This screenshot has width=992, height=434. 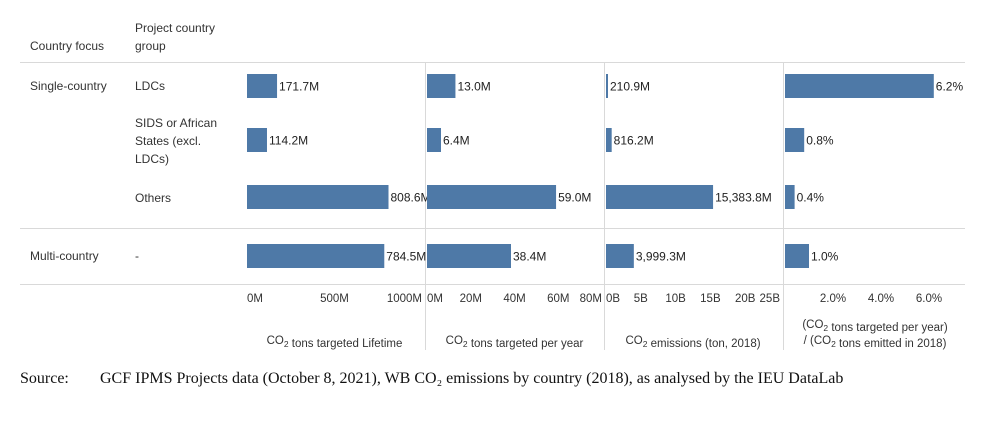 I want to click on x-axis-label: / (CO2 tons emitted in 2018), so click(x=875, y=342).